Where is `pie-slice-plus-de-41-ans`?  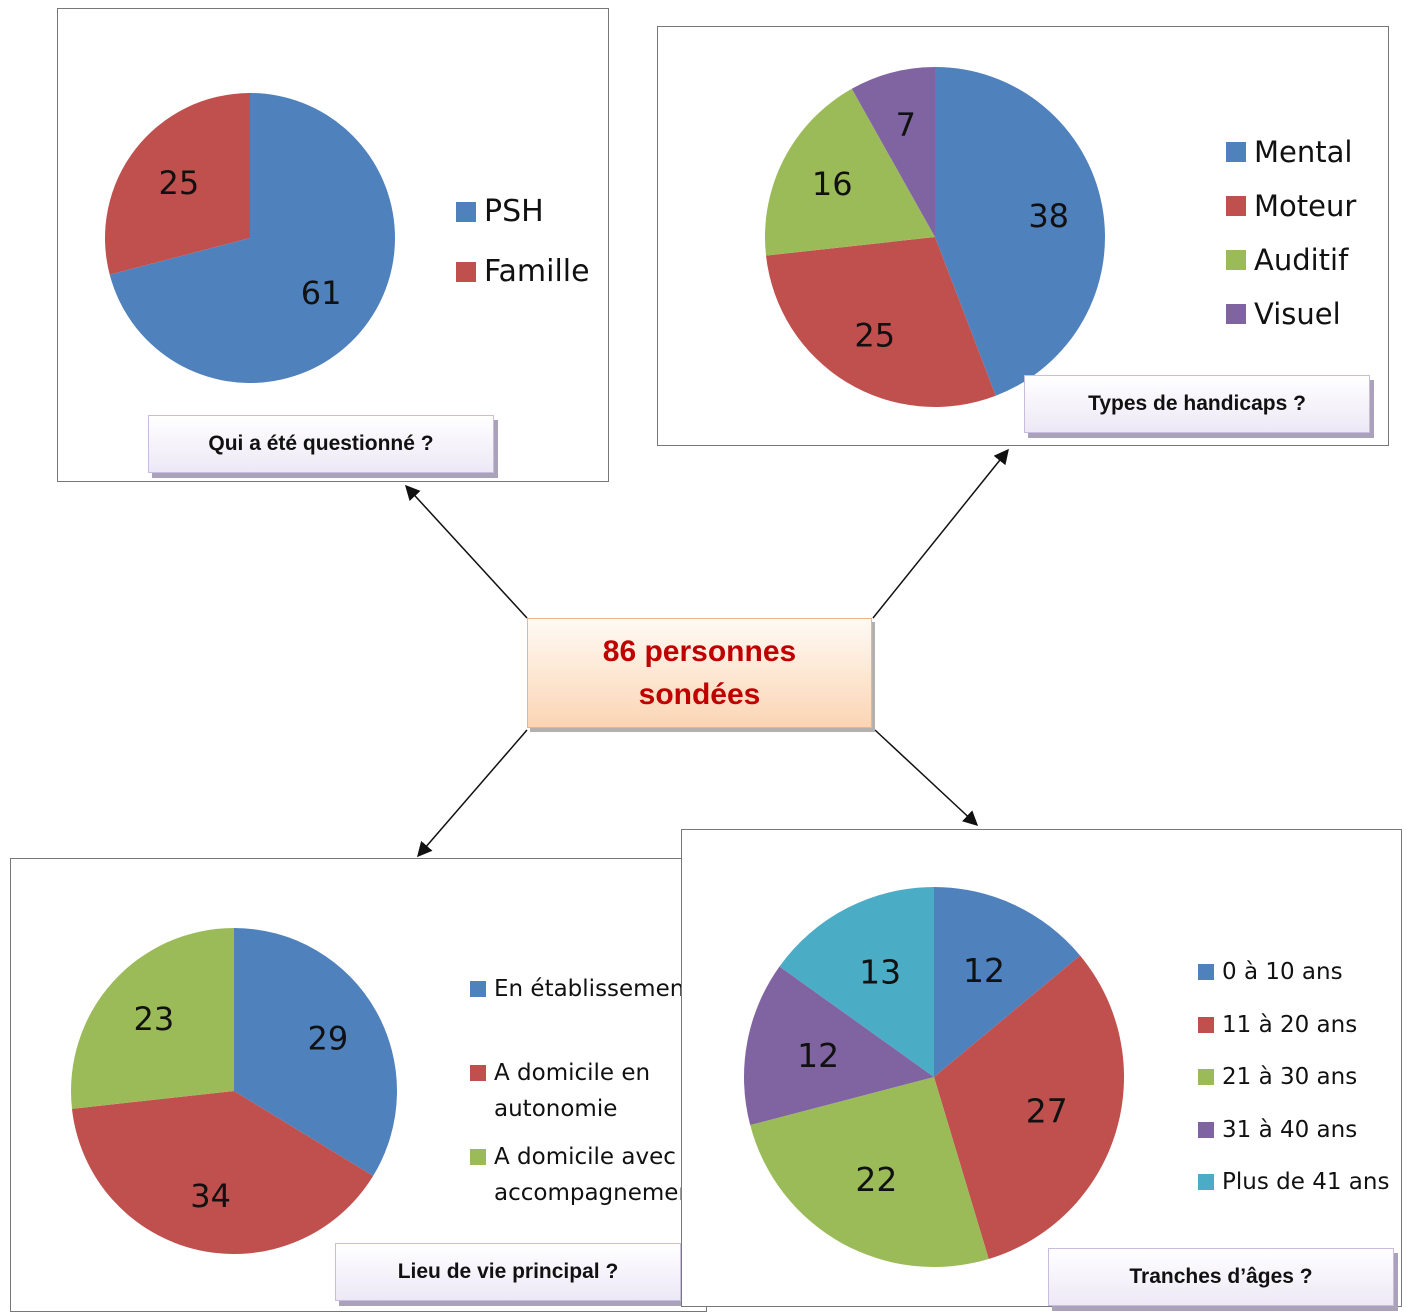
pie-slice-plus-de-41-ans is located at coordinates (856, 982).